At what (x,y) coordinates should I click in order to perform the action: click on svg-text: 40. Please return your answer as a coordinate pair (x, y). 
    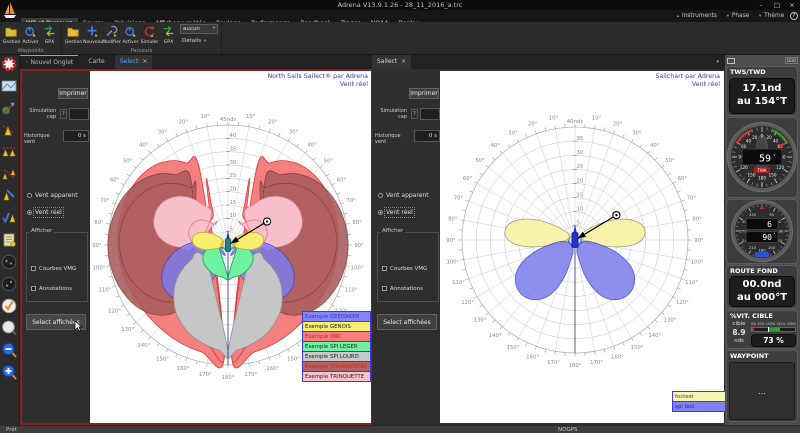
    Looking at the image, I should click on (233, 136).